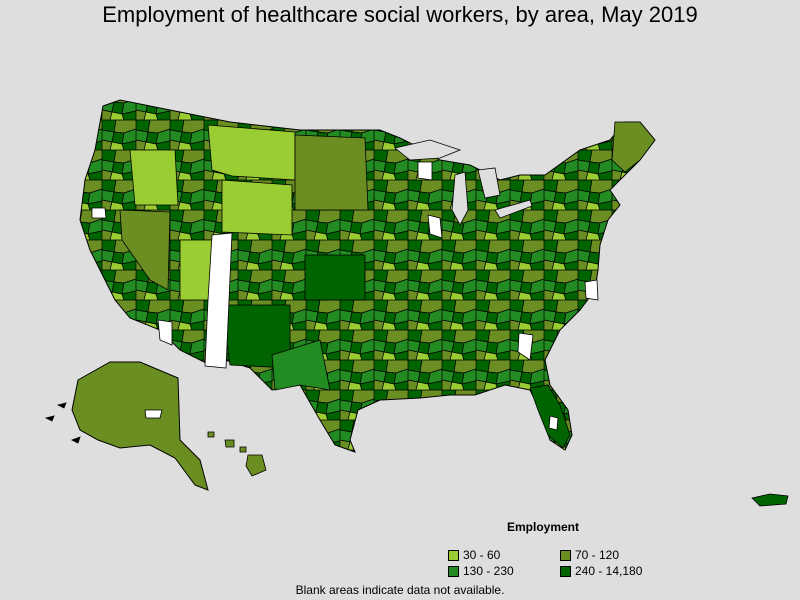 This screenshot has width=800, height=600. Describe the element at coordinates (597, 555) in the screenshot. I see `legend-label: 70 - 120` at that location.